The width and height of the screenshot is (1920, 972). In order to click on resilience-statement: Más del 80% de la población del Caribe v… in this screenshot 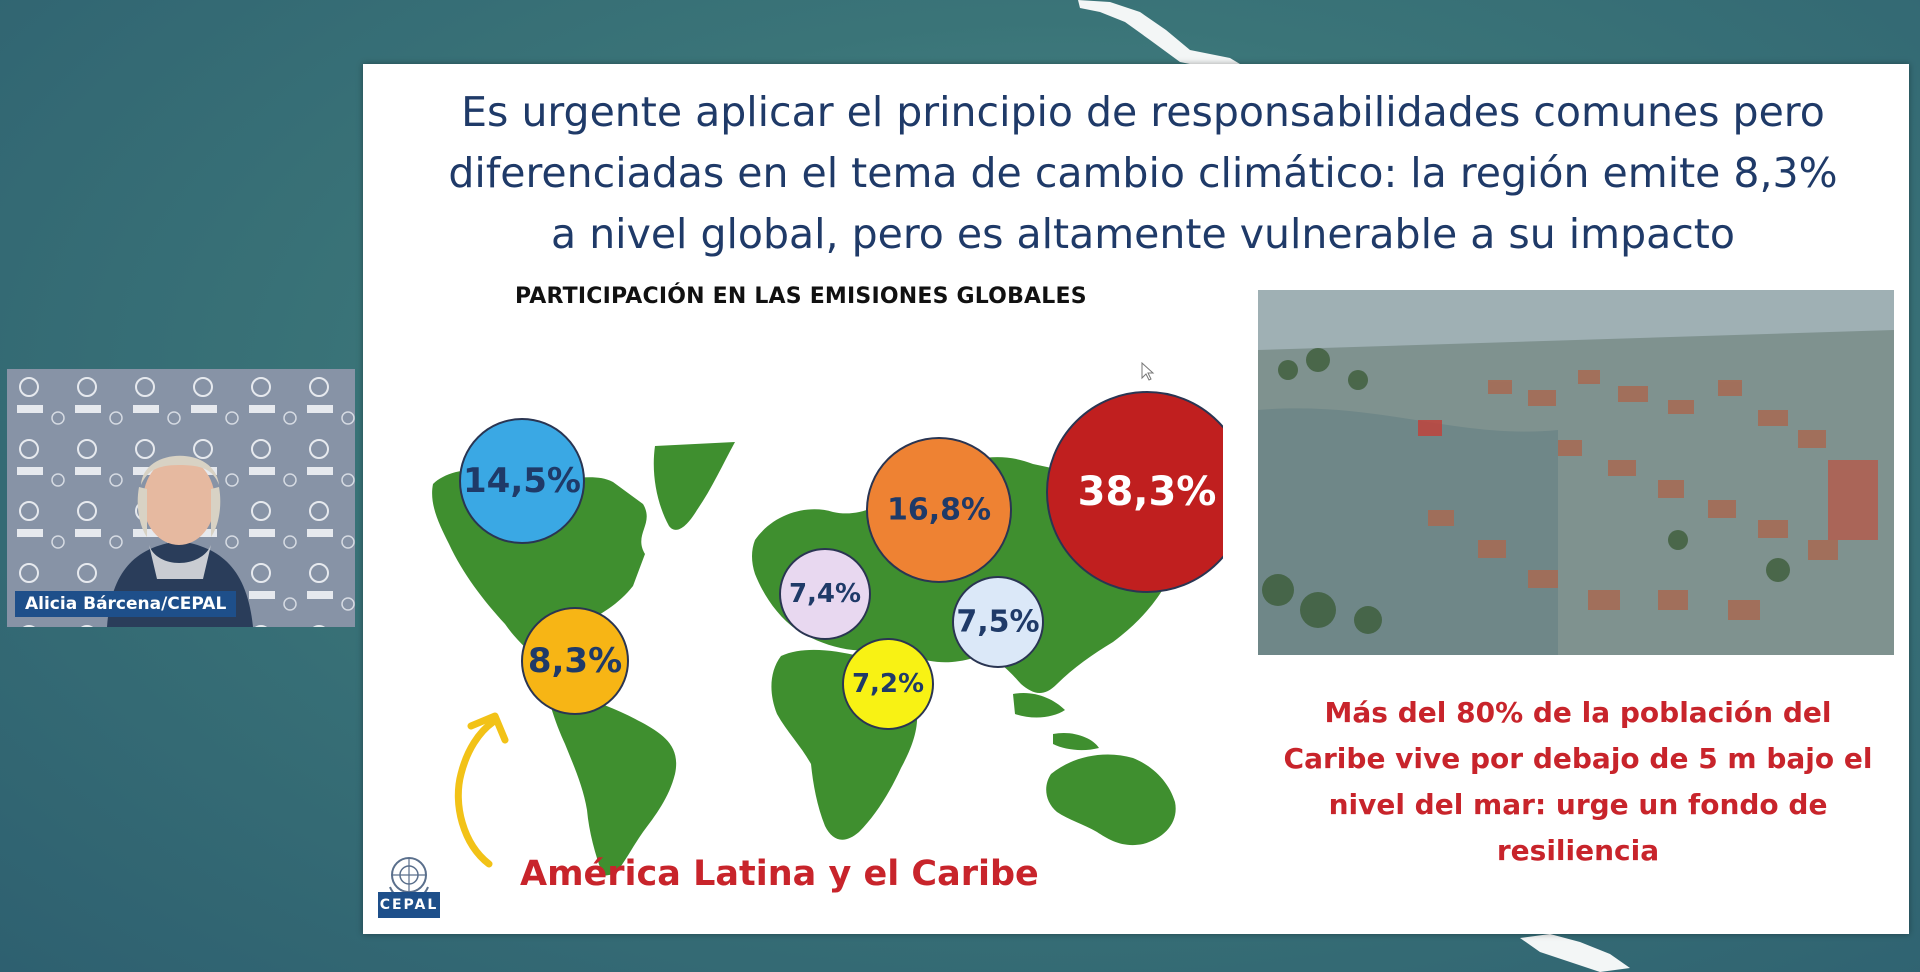, I will do `click(1578, 782)`.